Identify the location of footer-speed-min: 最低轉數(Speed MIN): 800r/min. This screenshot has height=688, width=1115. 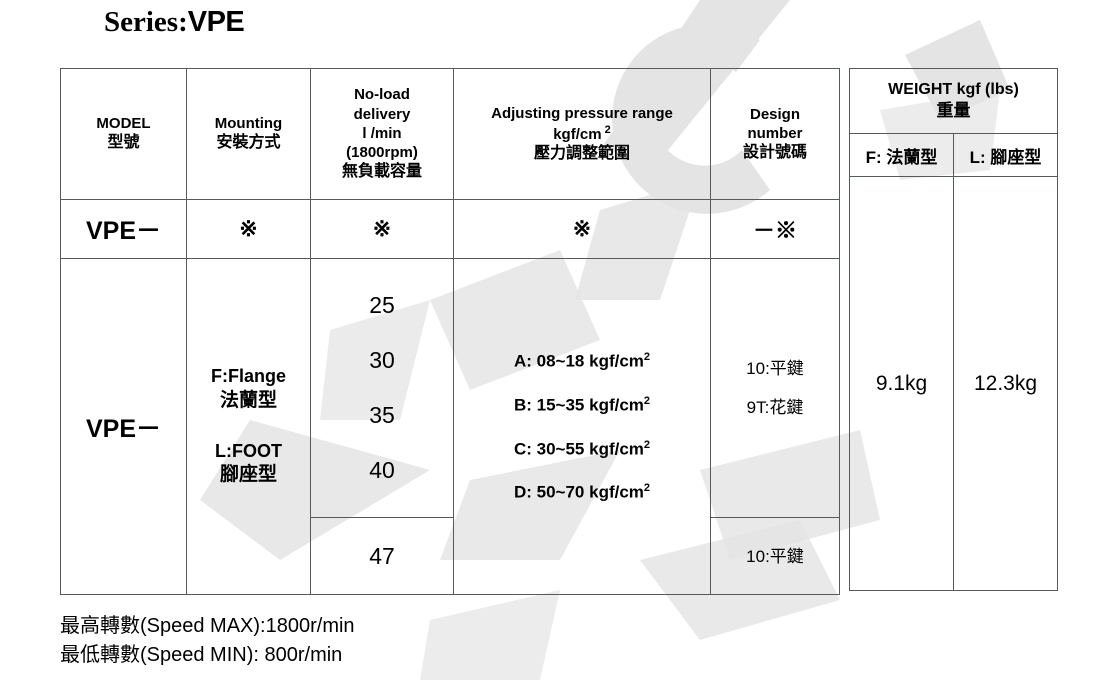
(201, 655).